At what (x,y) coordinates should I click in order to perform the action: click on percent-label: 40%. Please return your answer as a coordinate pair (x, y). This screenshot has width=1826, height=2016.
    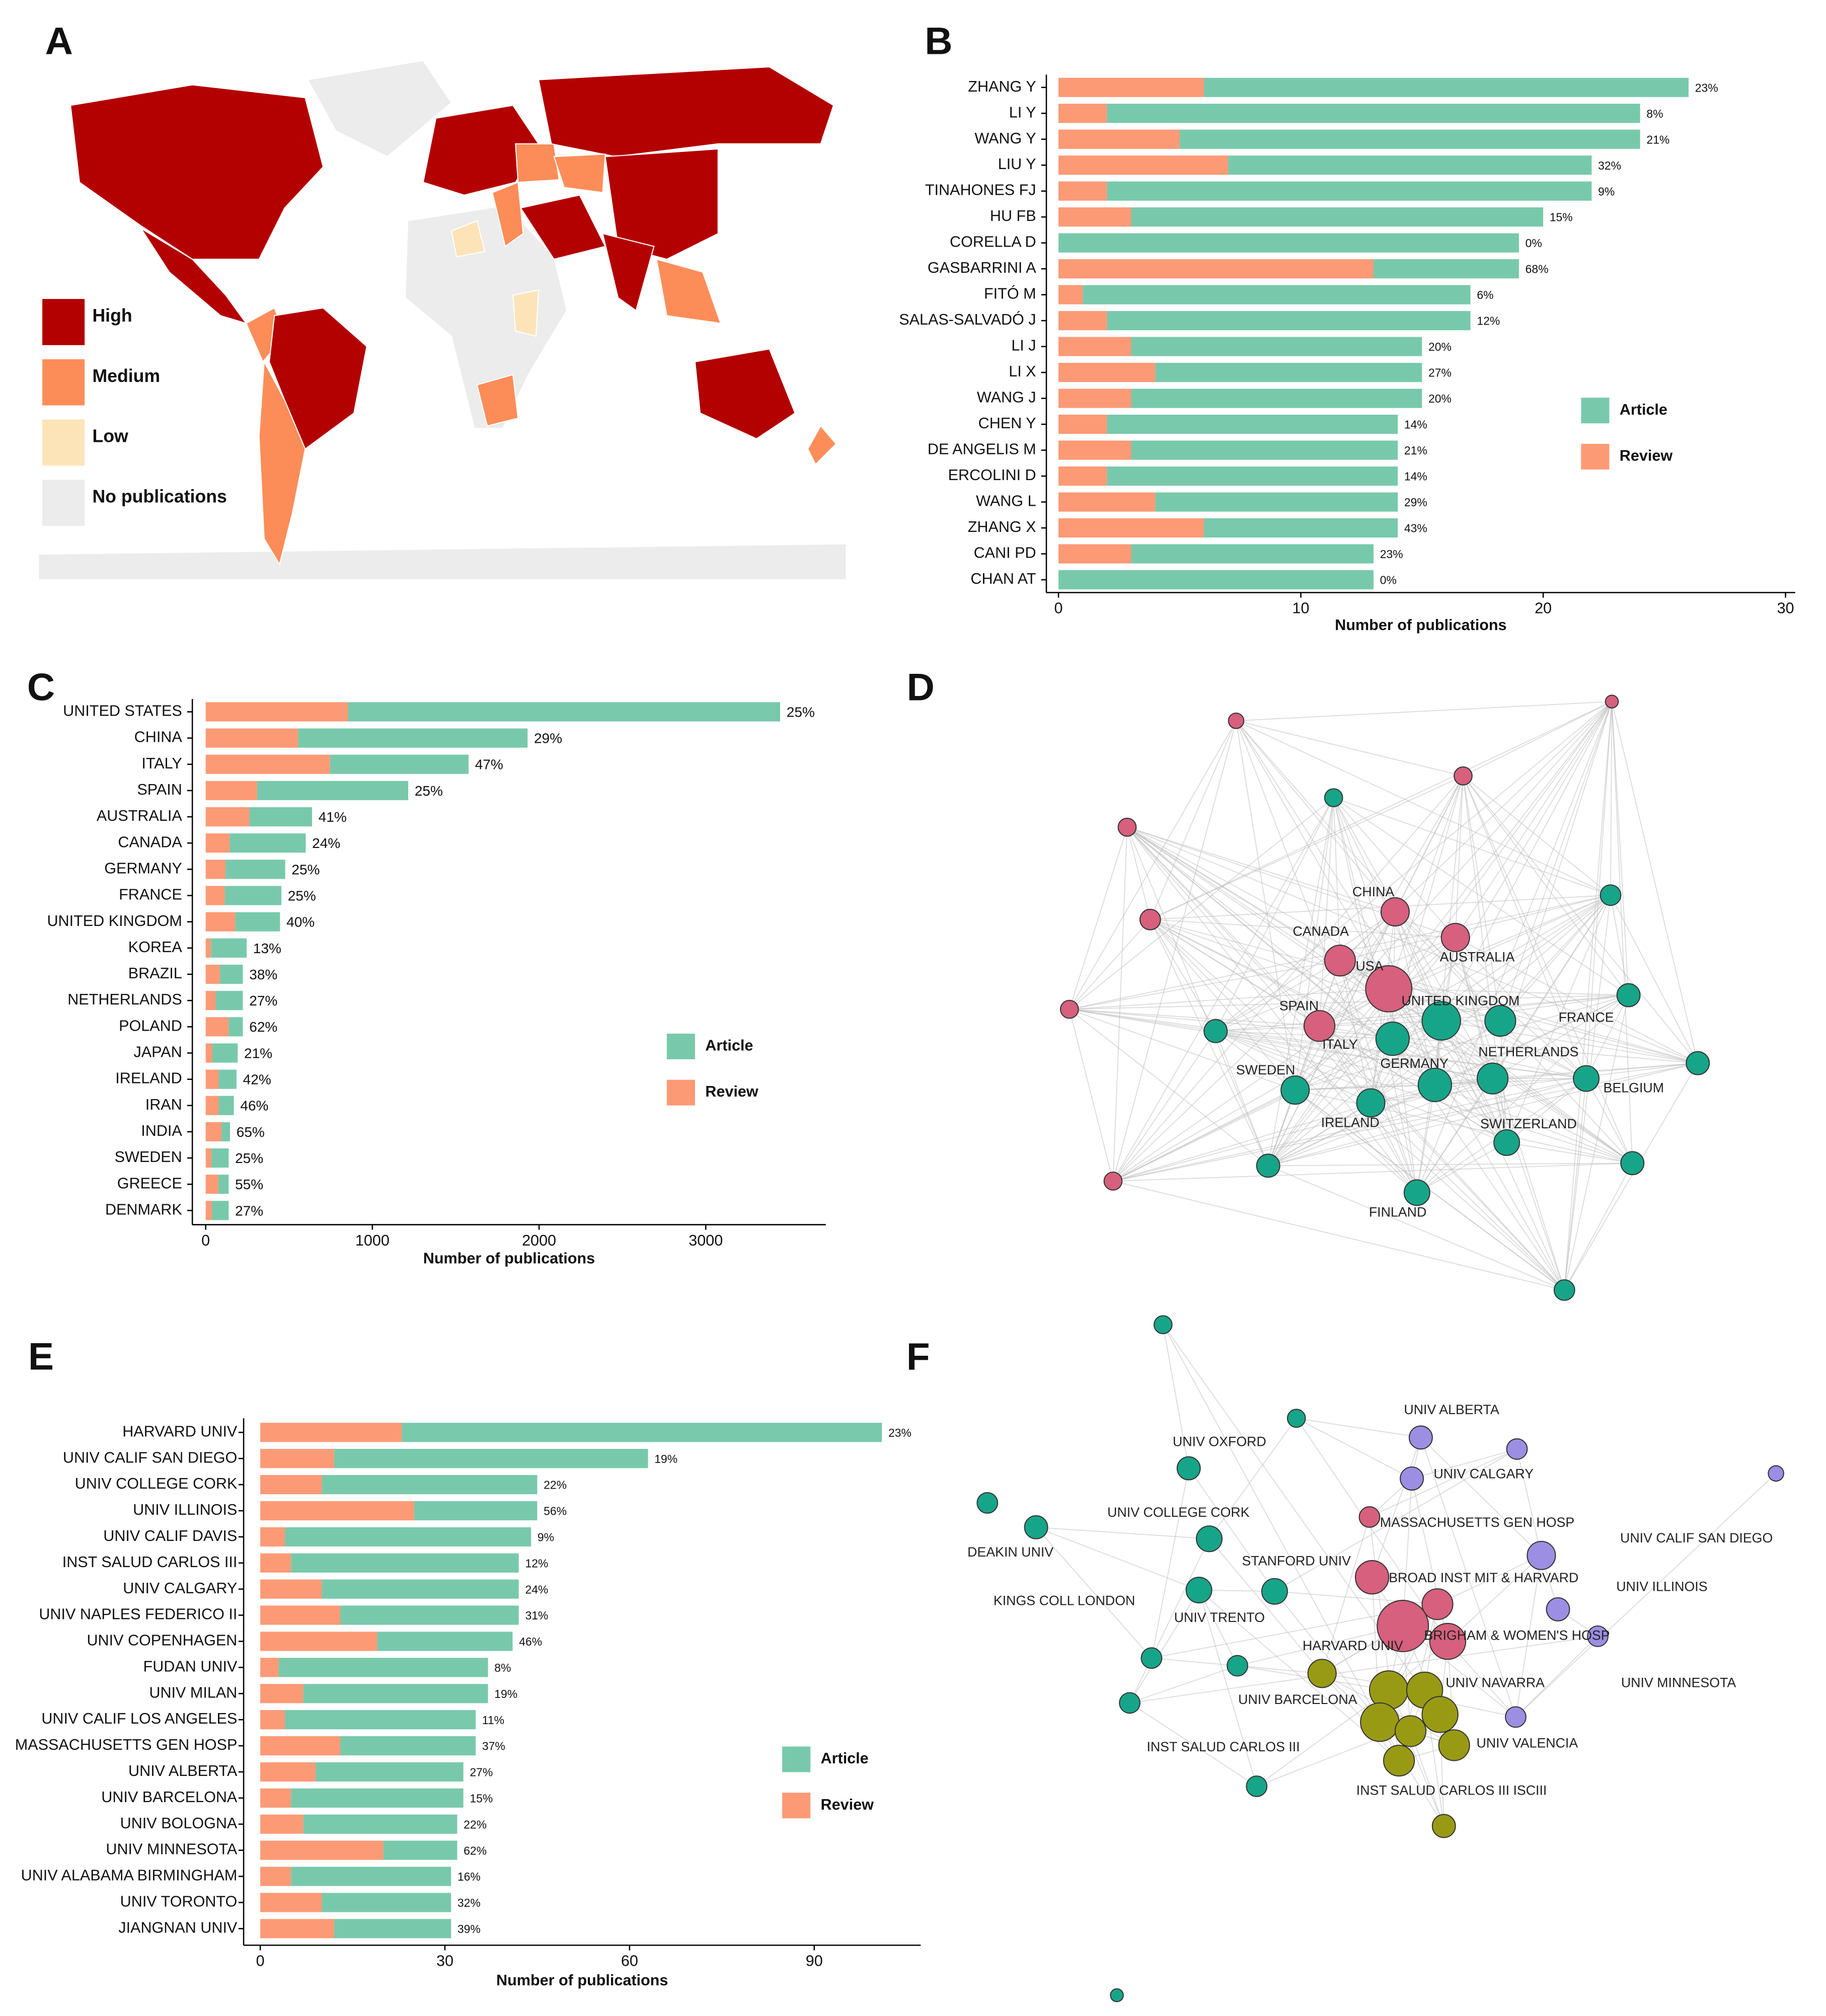
    Looking at the image, I should click on (300, 922).